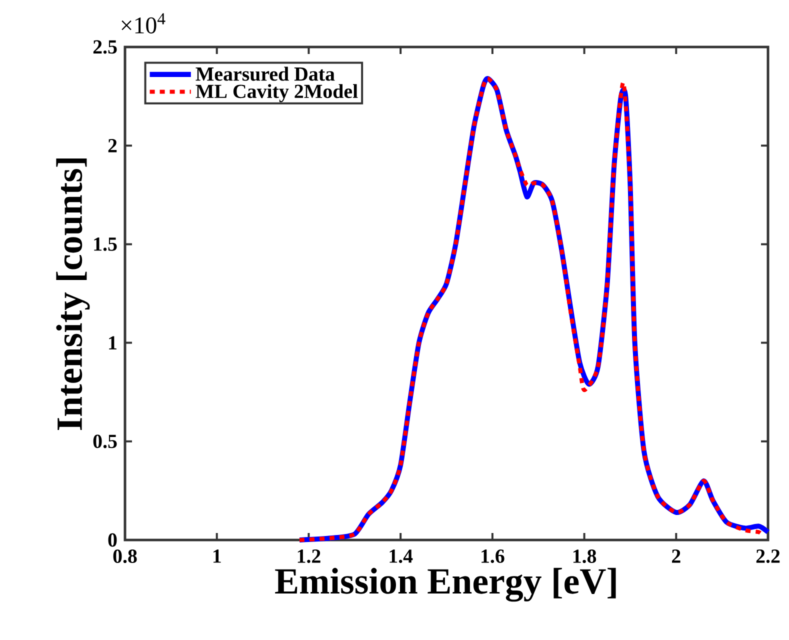 The height and width of the screenshot is (640, 789). Describe the element at coordinates (217, 556) in the screenshot. I see `x-tick-label: 1` at that location.